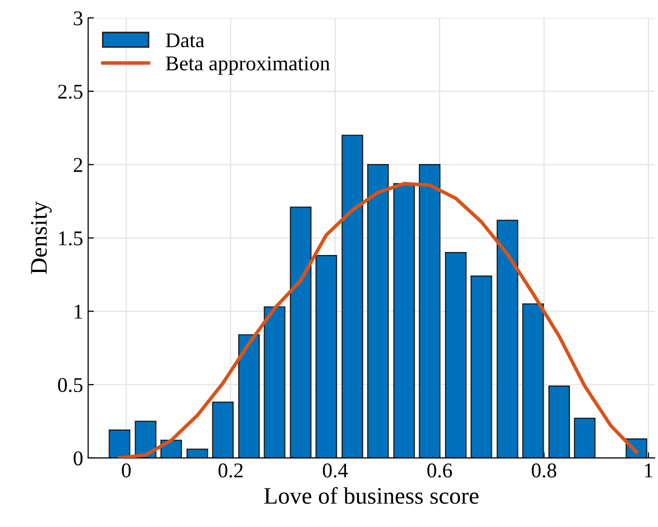 The height and width of the screenshot is (527, 658). I want to click on x-tick-label: 0.4, so click(335, 470).